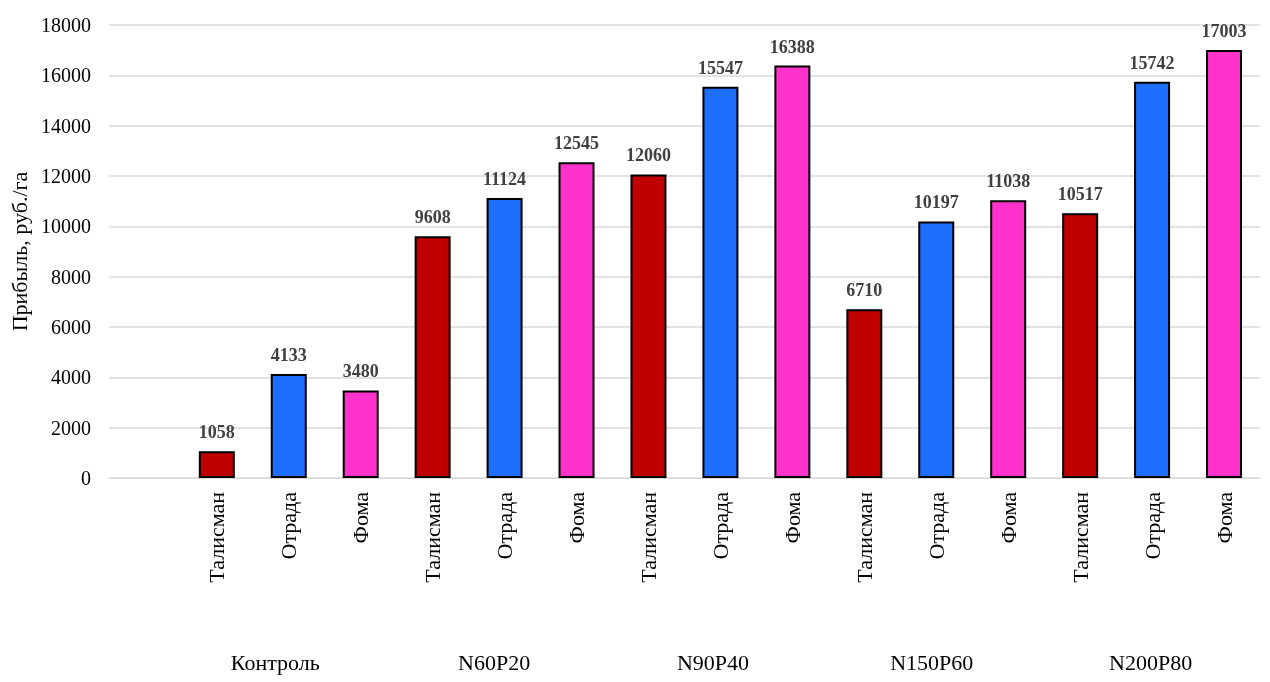  I want to click on data-label: 15547, so click(720, 67).